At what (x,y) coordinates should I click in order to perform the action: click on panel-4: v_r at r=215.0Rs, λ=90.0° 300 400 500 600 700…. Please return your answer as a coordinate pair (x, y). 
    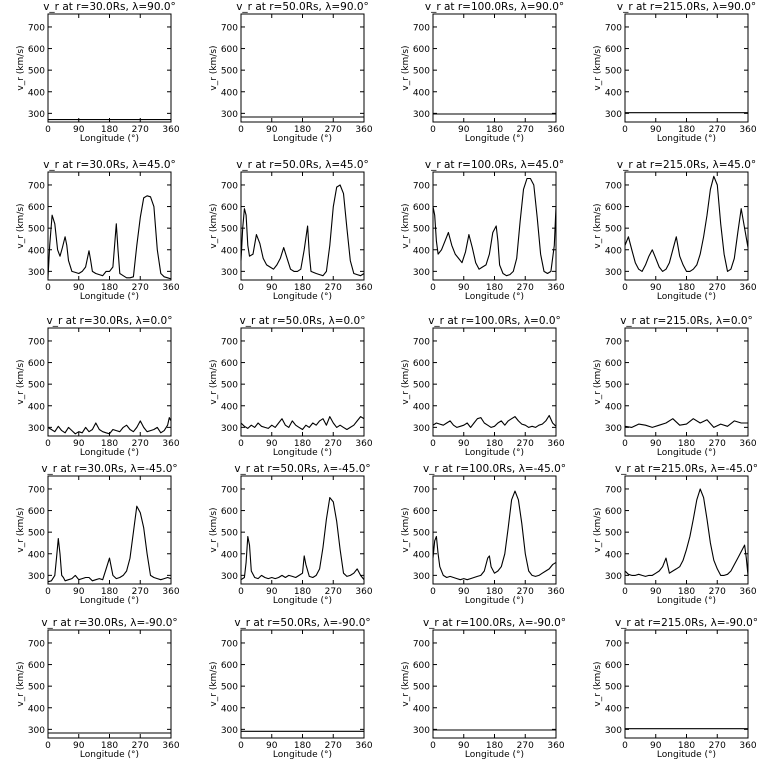
    Looking at the image, I should click on (675, 72).